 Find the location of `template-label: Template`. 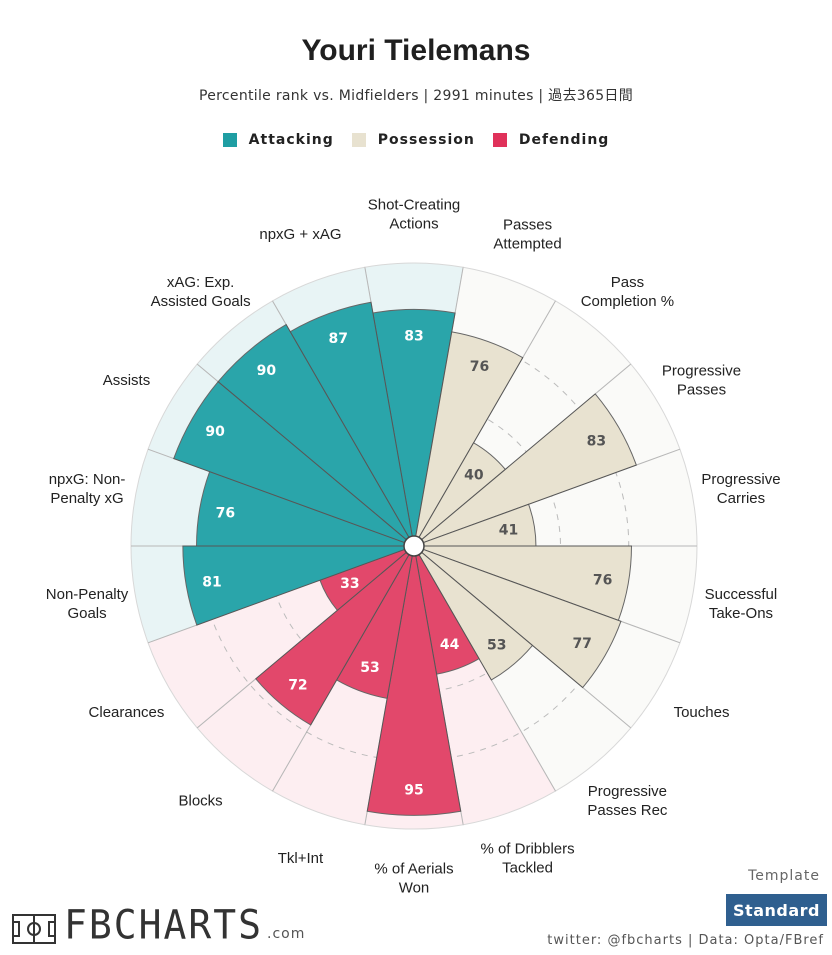

template-label: Template is located at coordinates (784, 876).